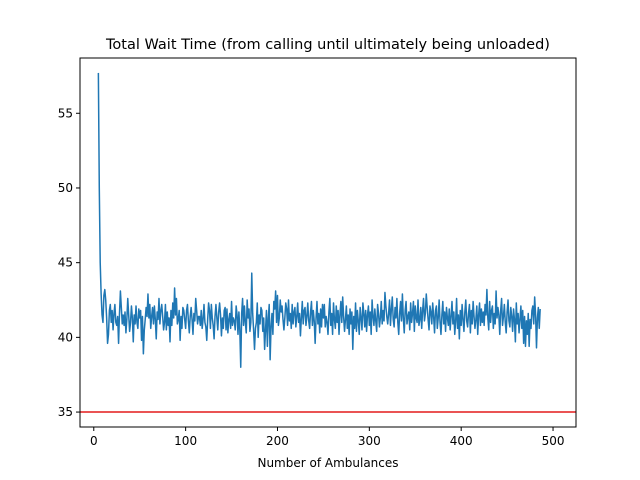 The image size is (640, 480). I want to click on x-axis: 0 100 200 300 400 500, so click(327, 437).